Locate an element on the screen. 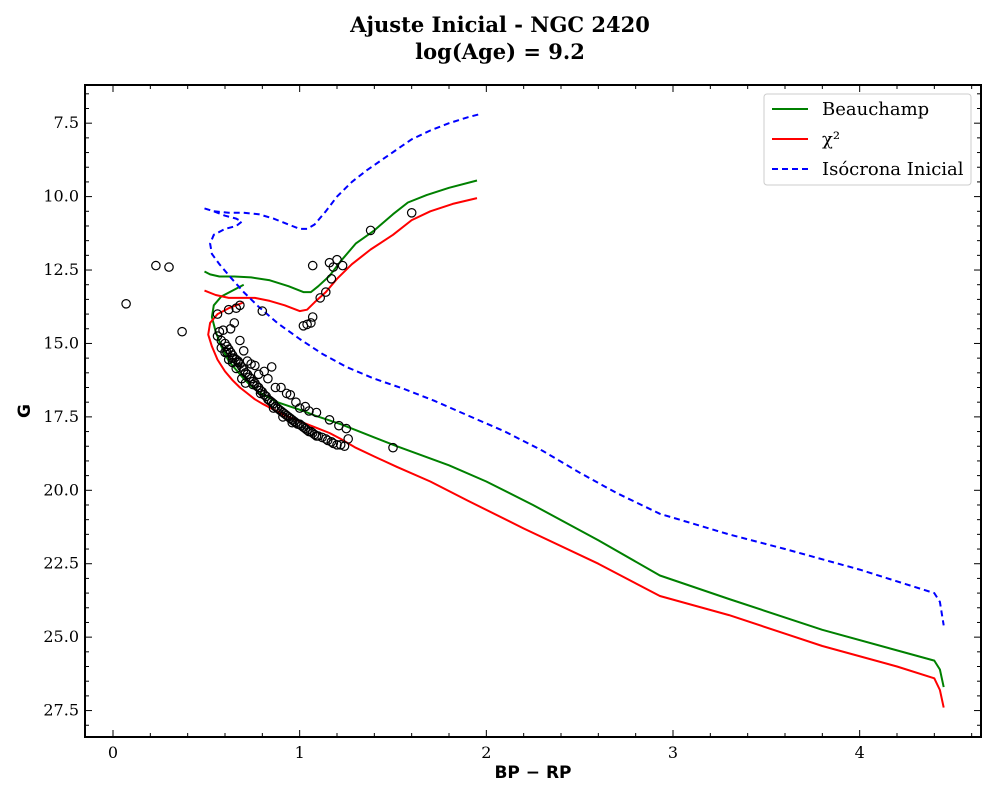  y-tick-label: 25.0 is located at coordinates (61, 636).